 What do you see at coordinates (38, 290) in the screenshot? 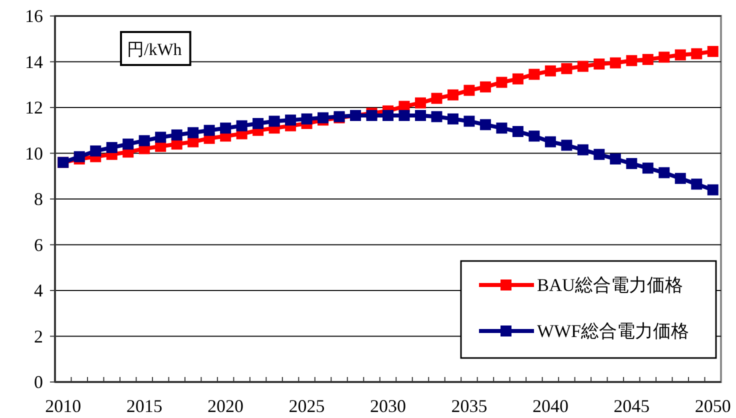
I see `y-tick-label: 4` at bounding box center [38, 290].